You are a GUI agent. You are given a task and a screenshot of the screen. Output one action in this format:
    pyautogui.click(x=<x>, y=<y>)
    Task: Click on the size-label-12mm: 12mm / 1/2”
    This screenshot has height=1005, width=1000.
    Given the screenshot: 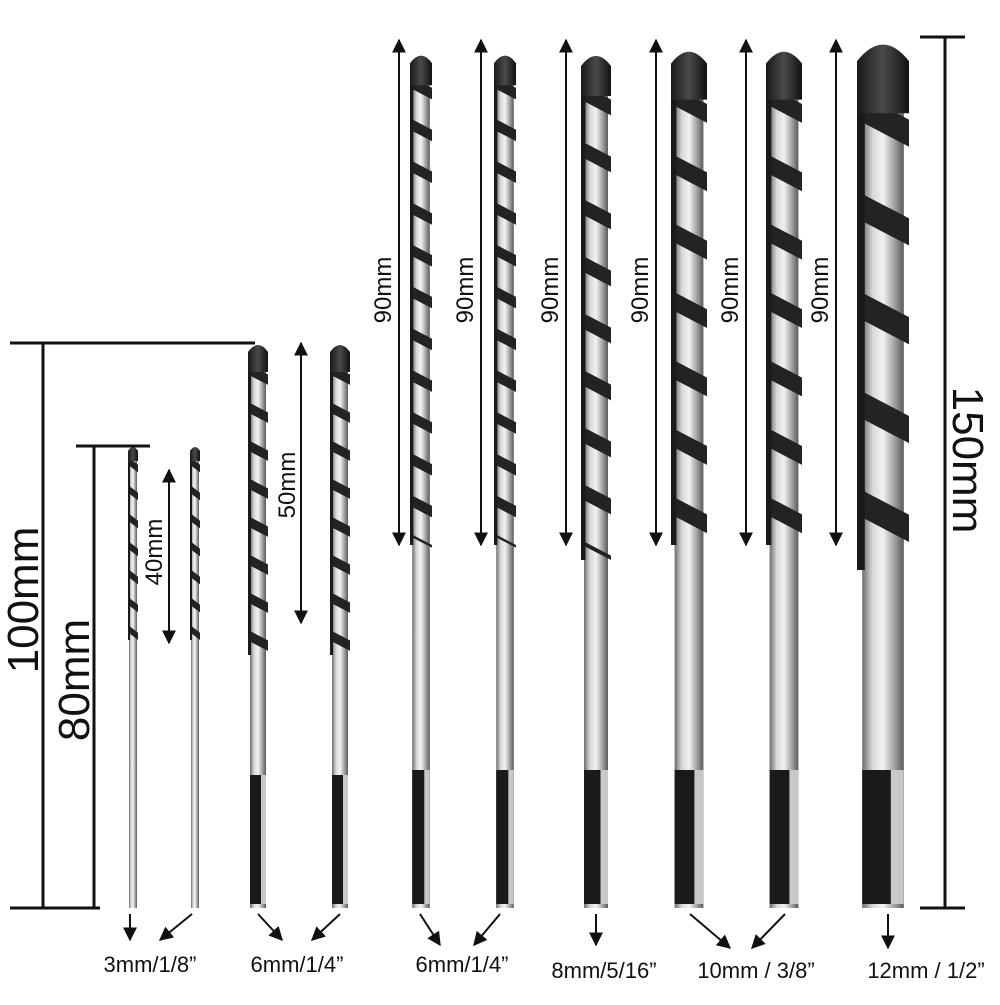 What is the action you would take?
    pyautogui.click(x=925, y=970)
    